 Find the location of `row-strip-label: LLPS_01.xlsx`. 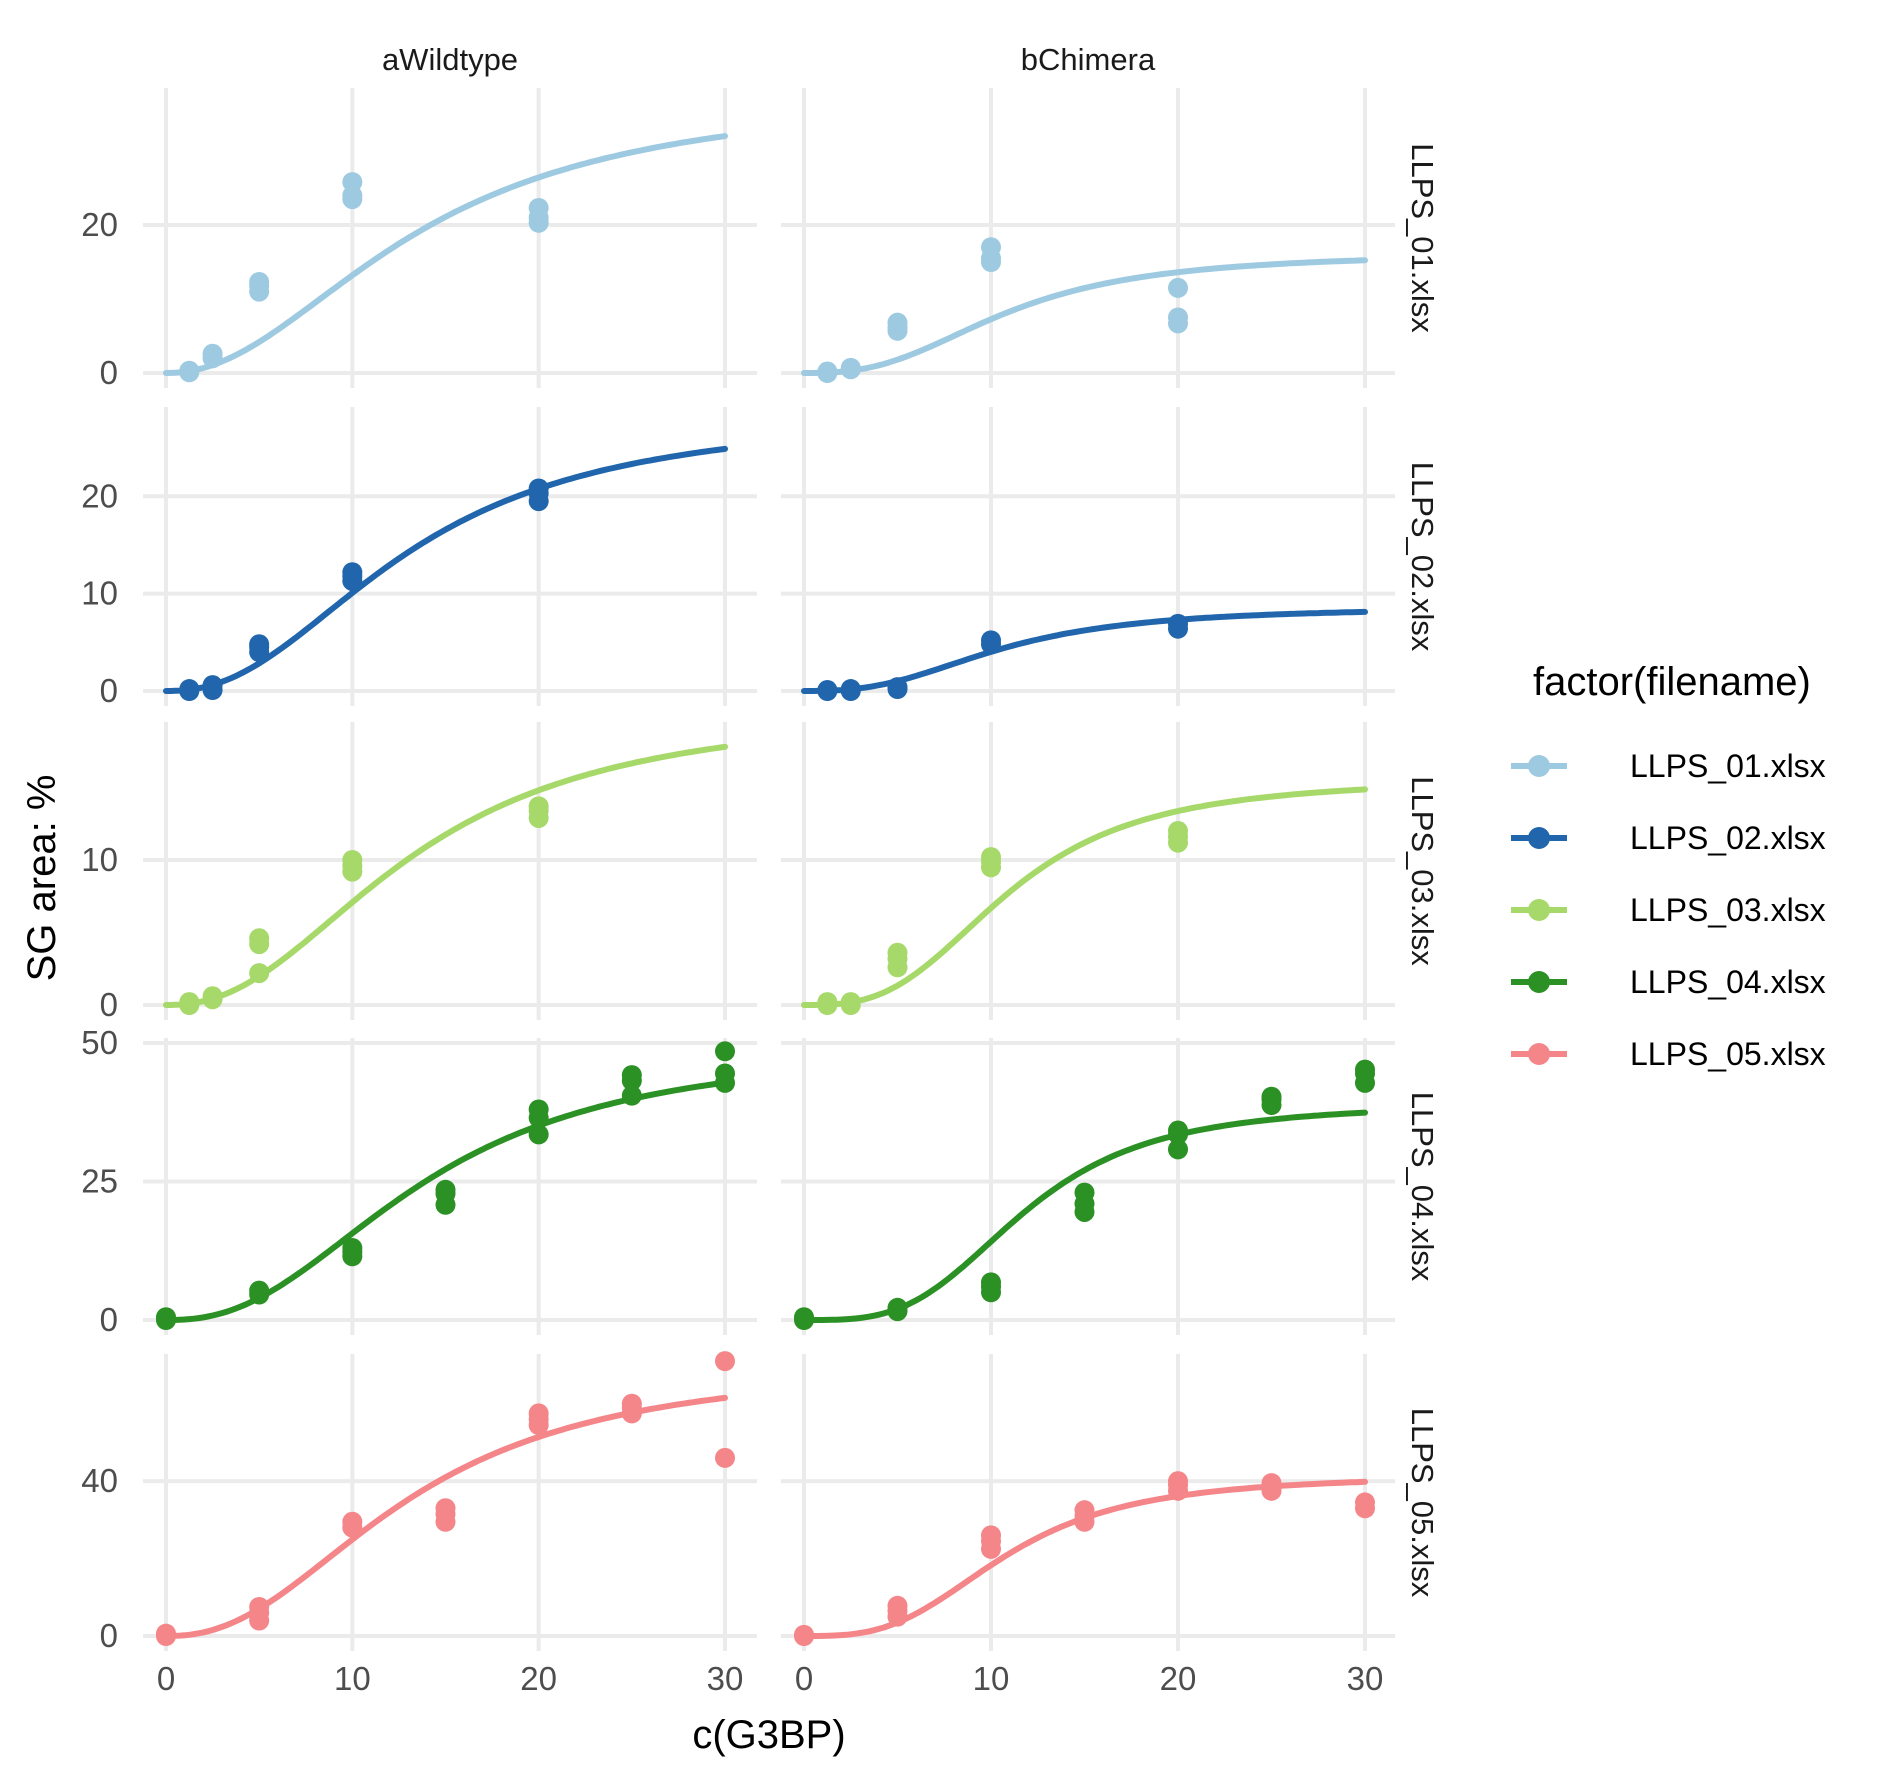

row-strip-label: LLPS_01.xlsx is located at coordinates (1422, 238).